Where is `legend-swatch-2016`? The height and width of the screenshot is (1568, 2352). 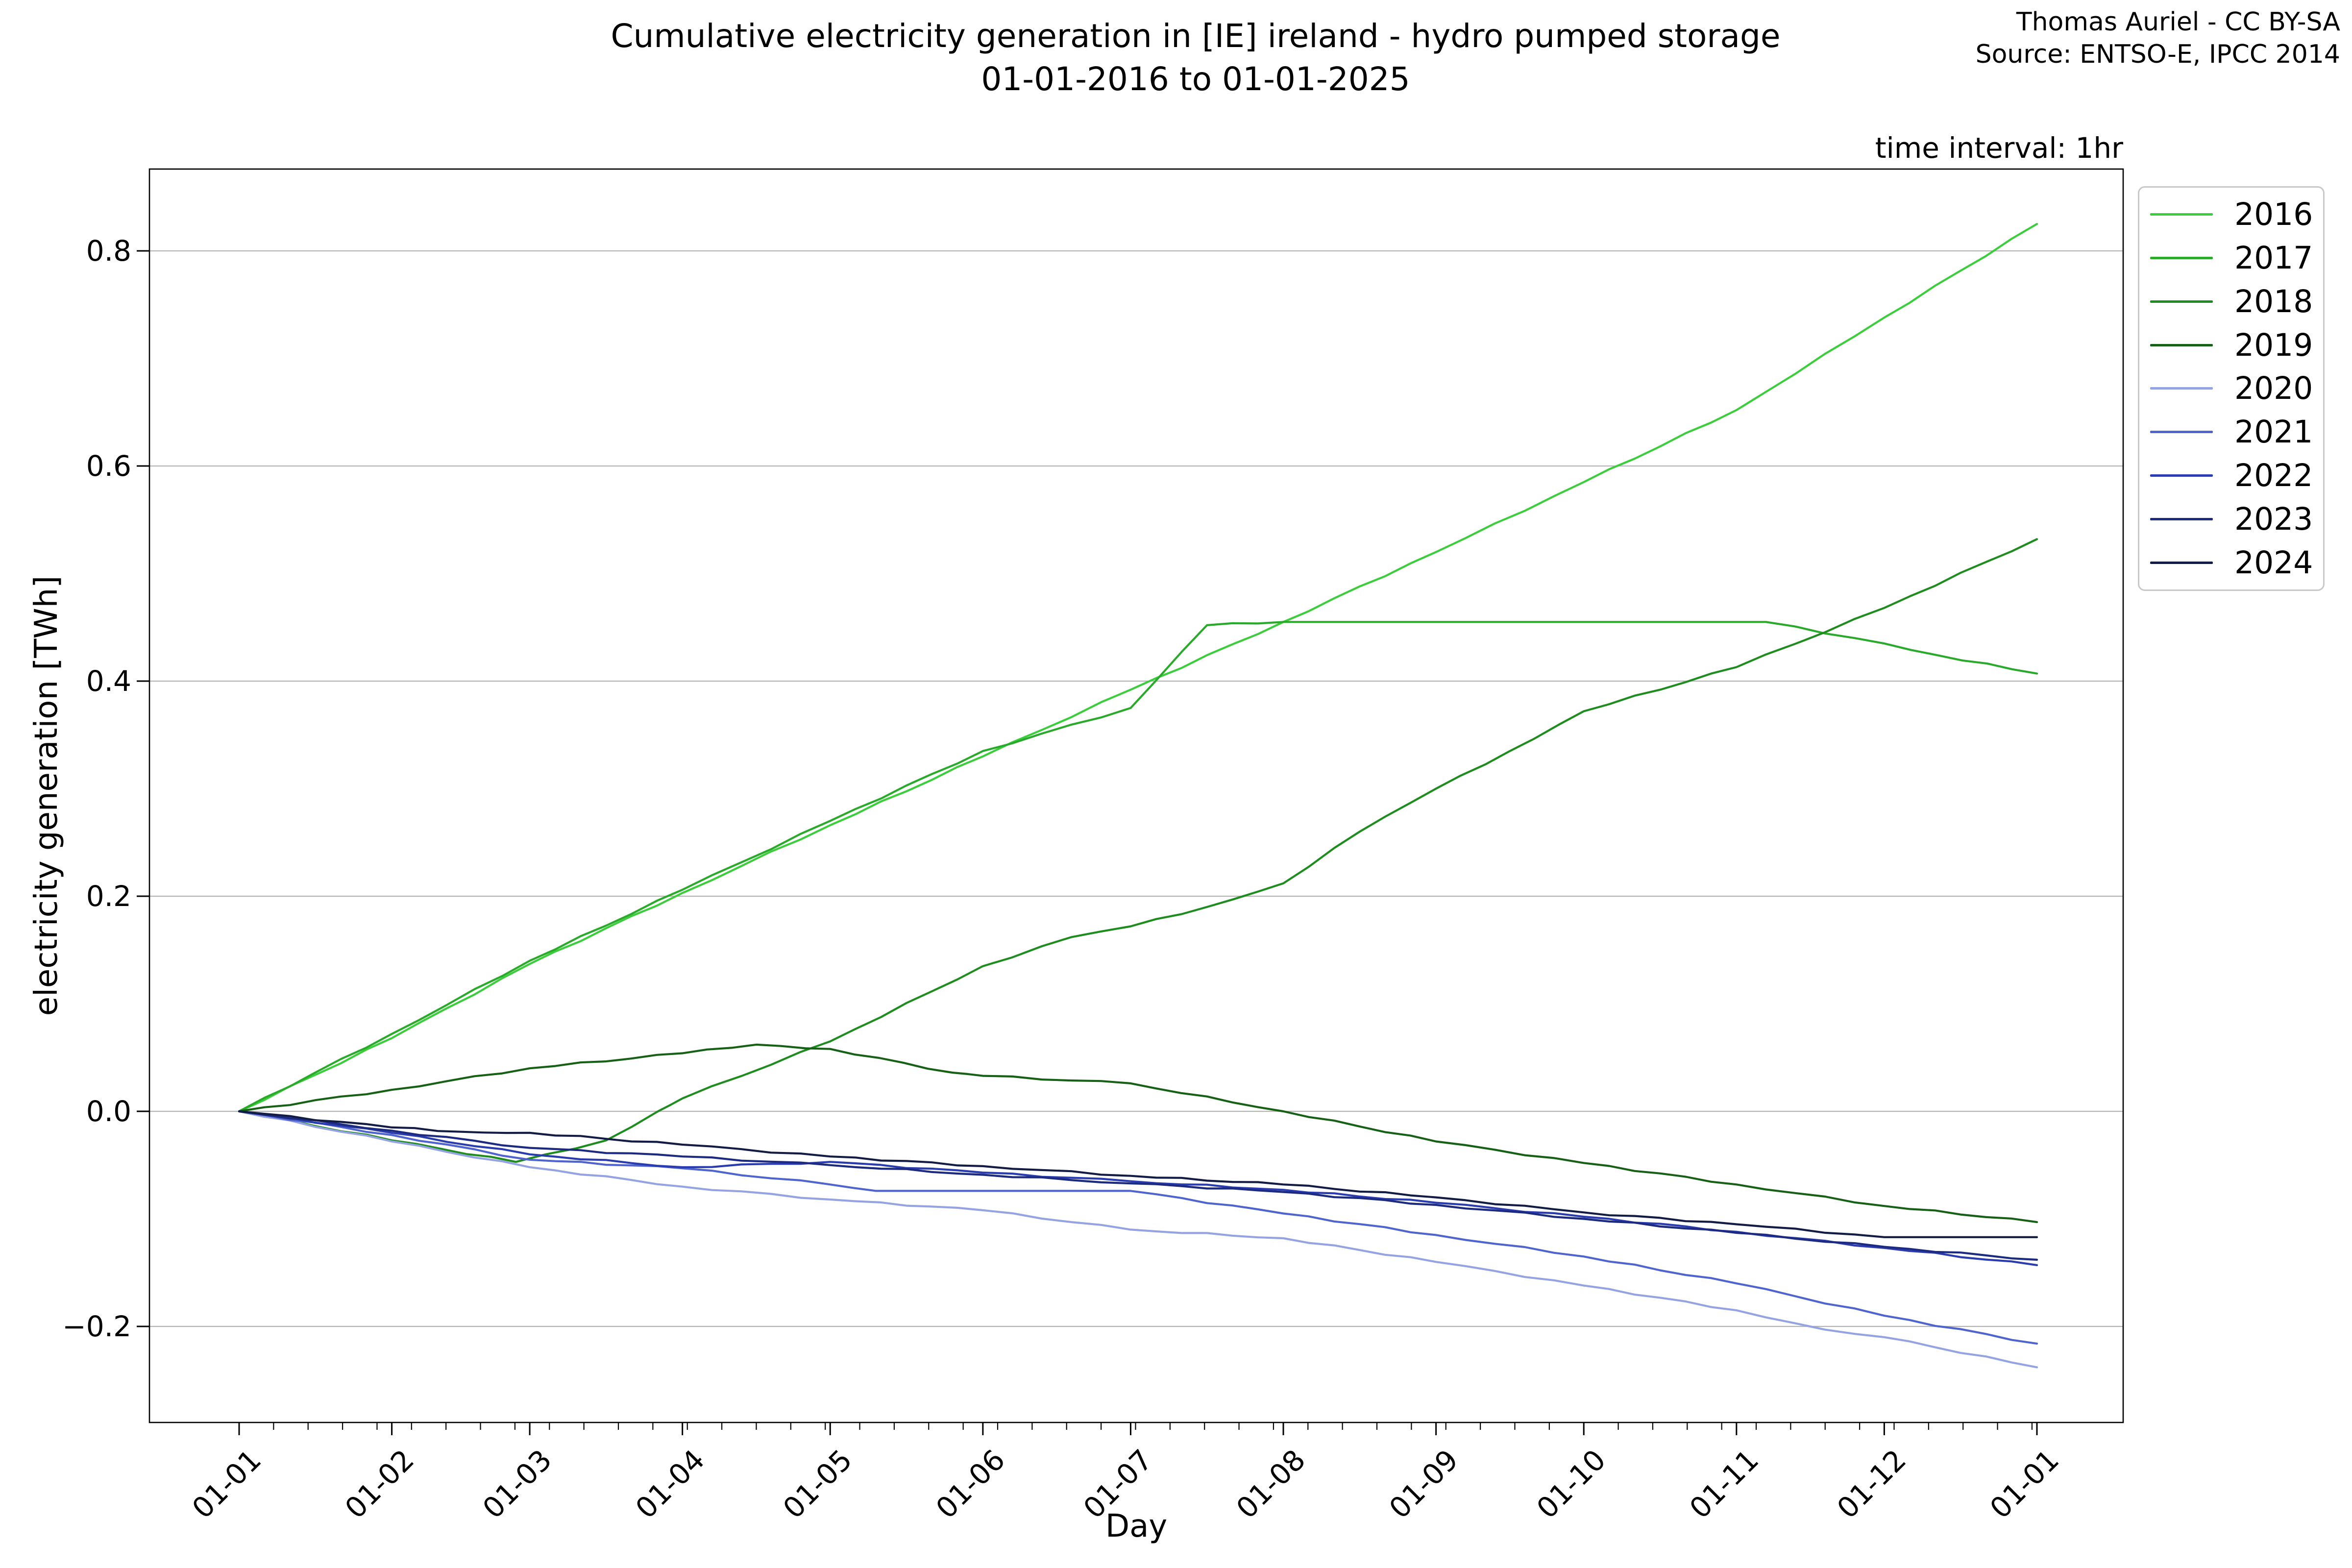
legend-swatch-2016 is located at coordinates (2181, 214).